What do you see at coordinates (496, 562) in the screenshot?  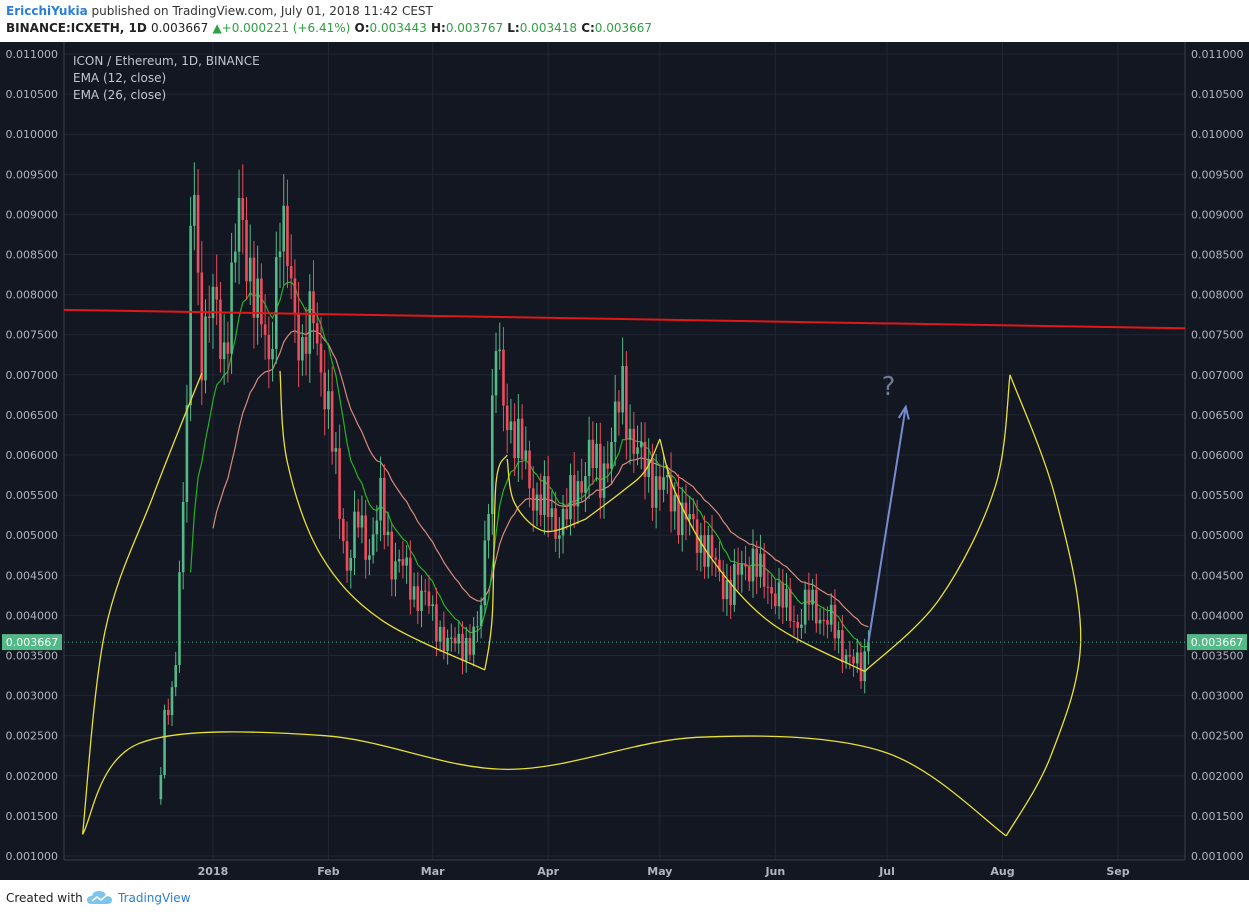 I see `pattern-curve-center-left` at bounding box center [496, 562].